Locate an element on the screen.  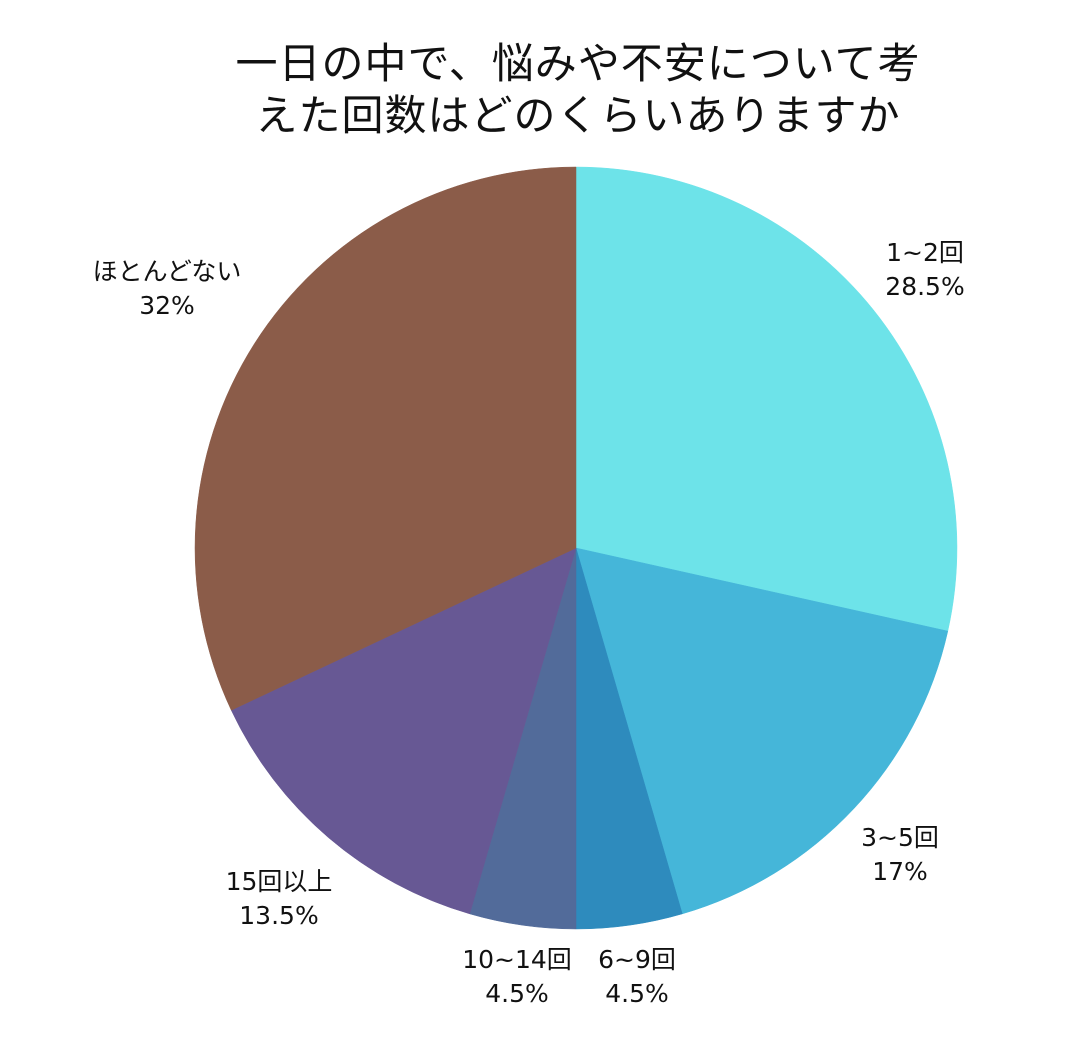
slice-label-1-2: 1~2回 28.5% is located at coordinates (924, 270).